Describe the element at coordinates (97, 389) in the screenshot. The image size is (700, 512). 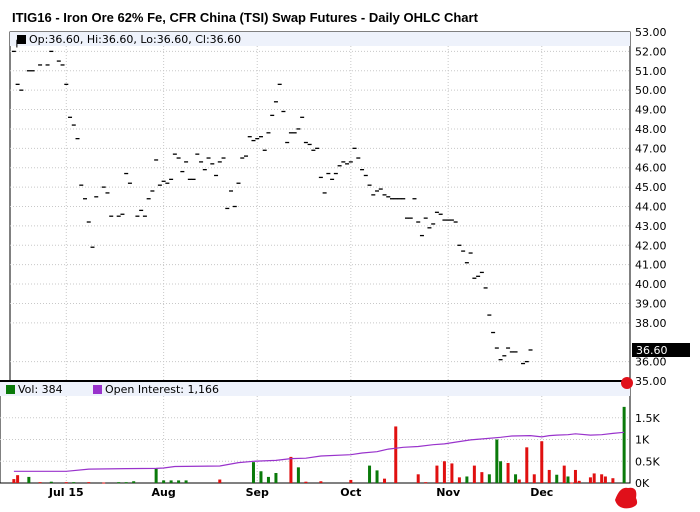
I see `open-interest-swatch` at that location.